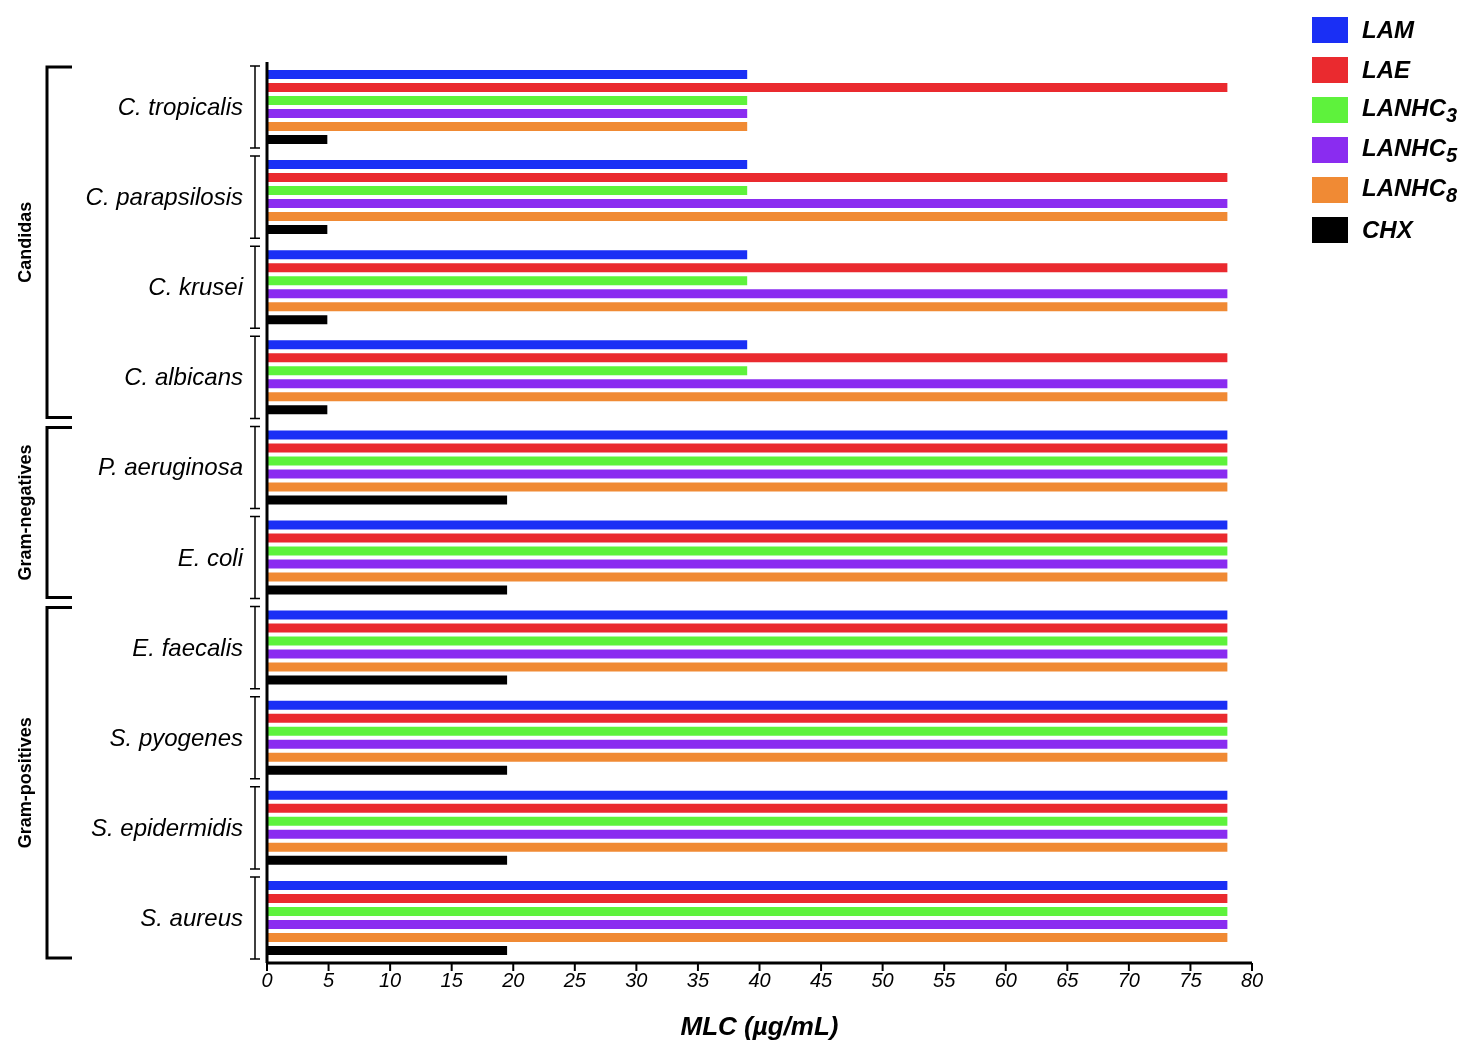  I want to click on y-tick-label: S. epidermidis, so click(166, 827).